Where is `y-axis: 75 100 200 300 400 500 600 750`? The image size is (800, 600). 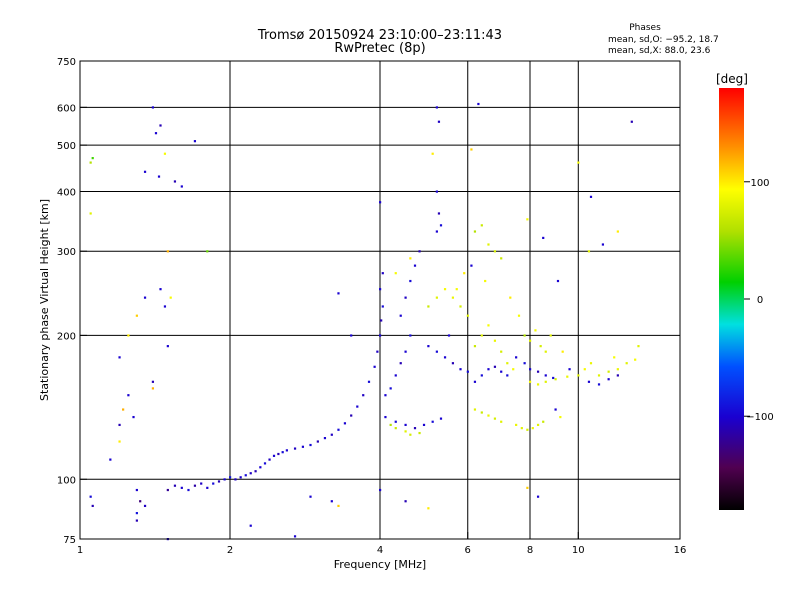
y-axis: 75 100 200 300 400 500 600 750 is located at coordinates (72, 301).